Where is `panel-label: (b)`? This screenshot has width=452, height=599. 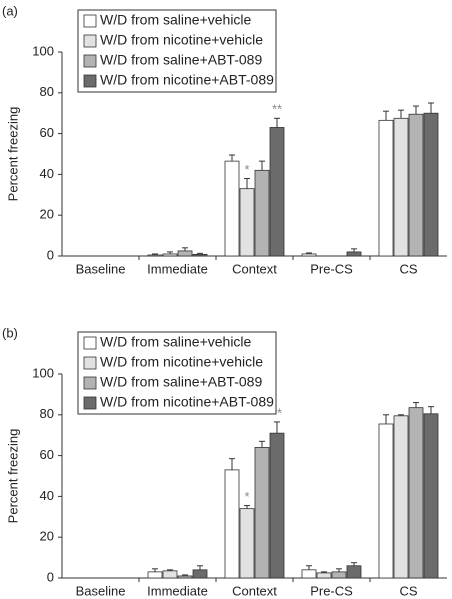 panel-label: (b) is located at coordinates (10, 332).